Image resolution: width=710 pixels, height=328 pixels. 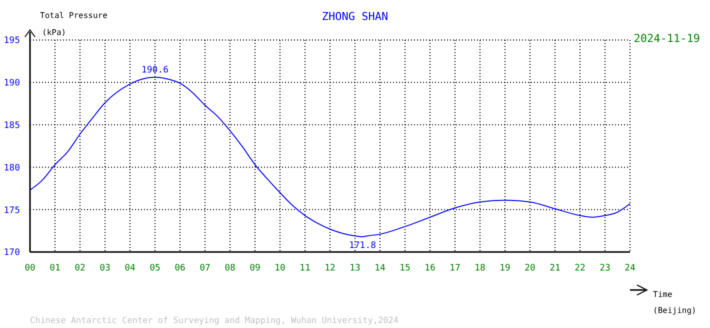 I want to click on x-tick-label: 03, so click(x=105, y=268).